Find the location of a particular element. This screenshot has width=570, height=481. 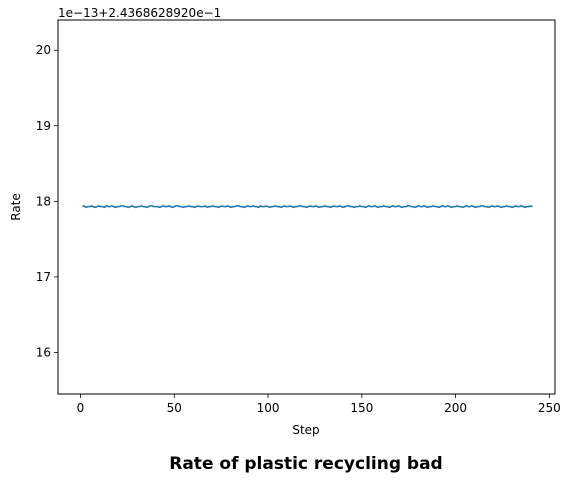

y-axis-label: Rate is located at coordinates (16, 207).